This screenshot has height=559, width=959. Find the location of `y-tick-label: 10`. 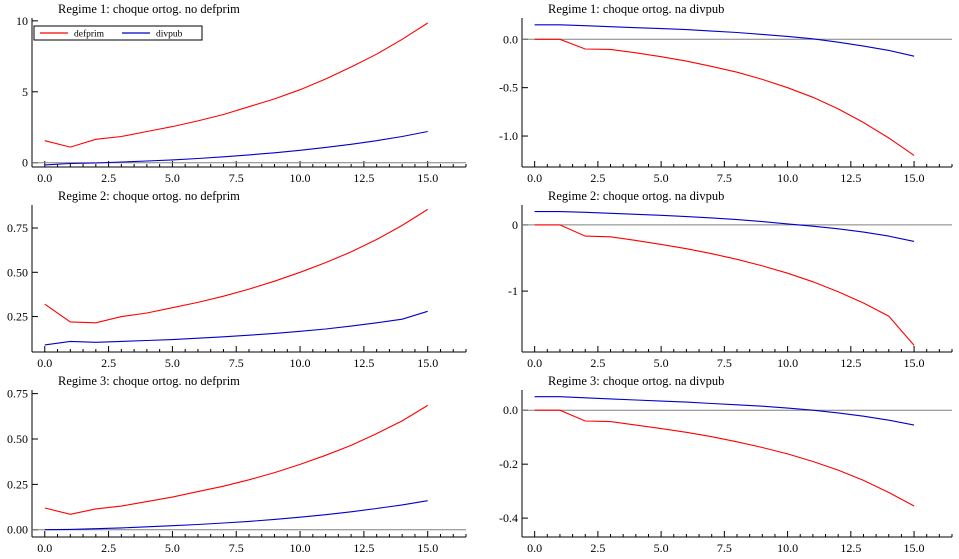

y-tick-label: 10 is located at coordinates (22, 21).